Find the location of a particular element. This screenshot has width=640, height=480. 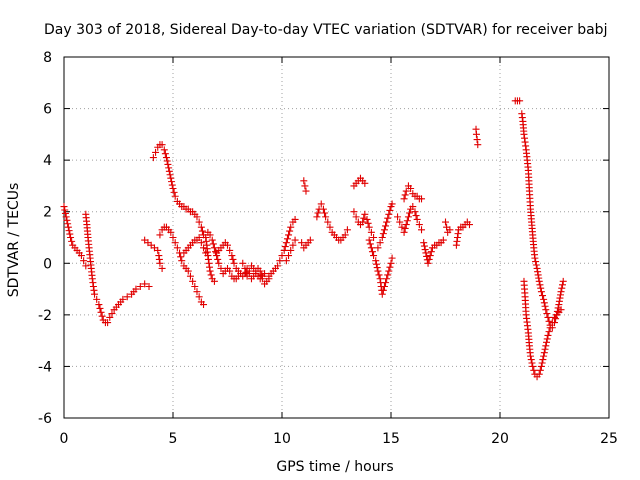

series-s26 is located at coordinates (462, 233).